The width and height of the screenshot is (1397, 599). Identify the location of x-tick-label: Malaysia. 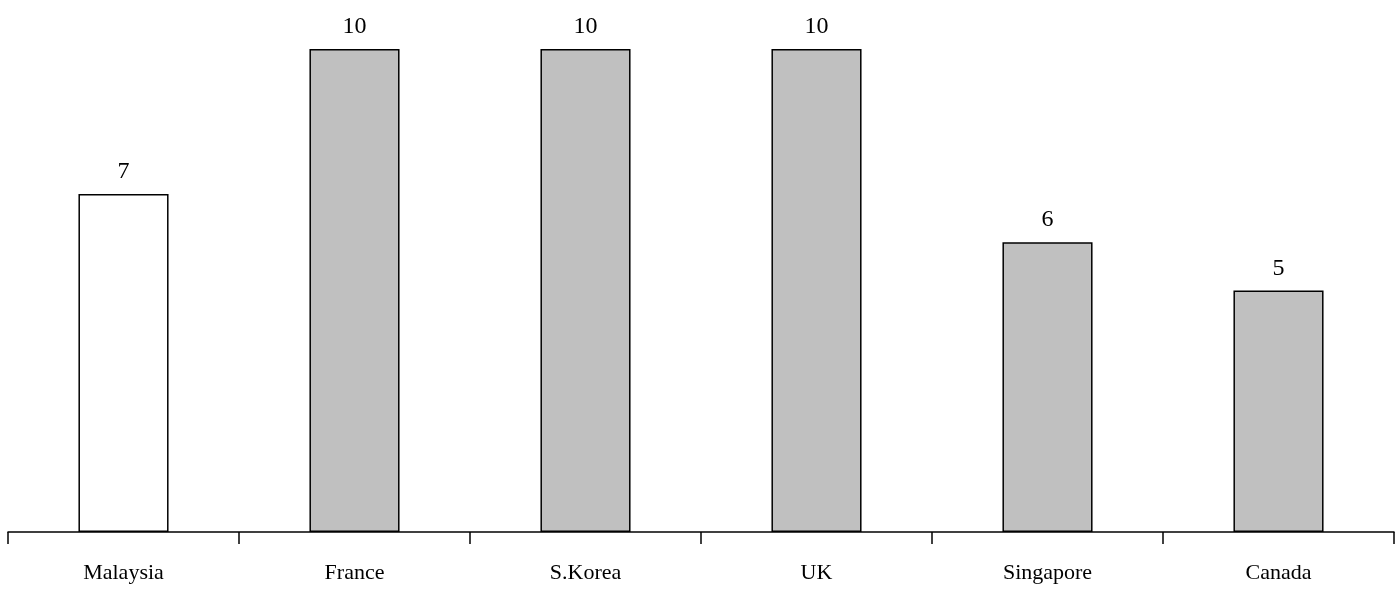
(124, 571).